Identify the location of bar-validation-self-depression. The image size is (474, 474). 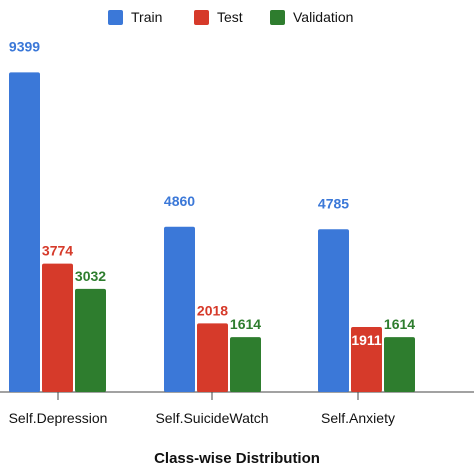
(90, 340).